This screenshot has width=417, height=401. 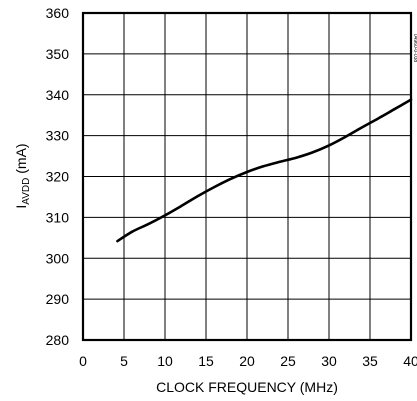 I want to click on x-axis-label: CLOCK FREQUENCY (MHz), so click(x=247, y=387).